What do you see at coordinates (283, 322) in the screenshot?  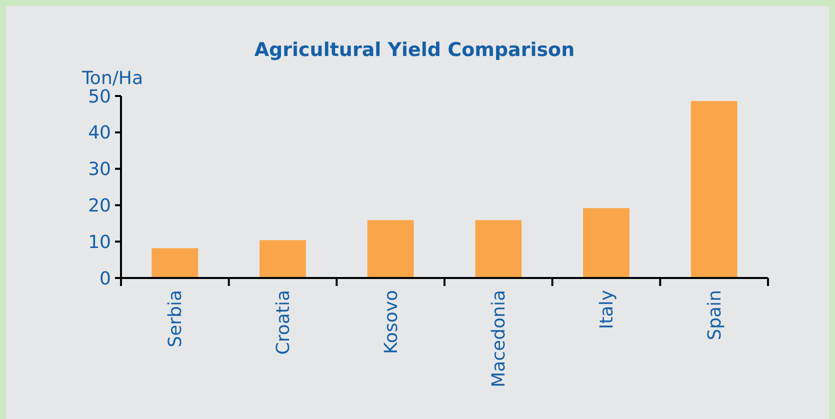 I see `x-tick-label: Croatia` at bounding box center [283, 322].